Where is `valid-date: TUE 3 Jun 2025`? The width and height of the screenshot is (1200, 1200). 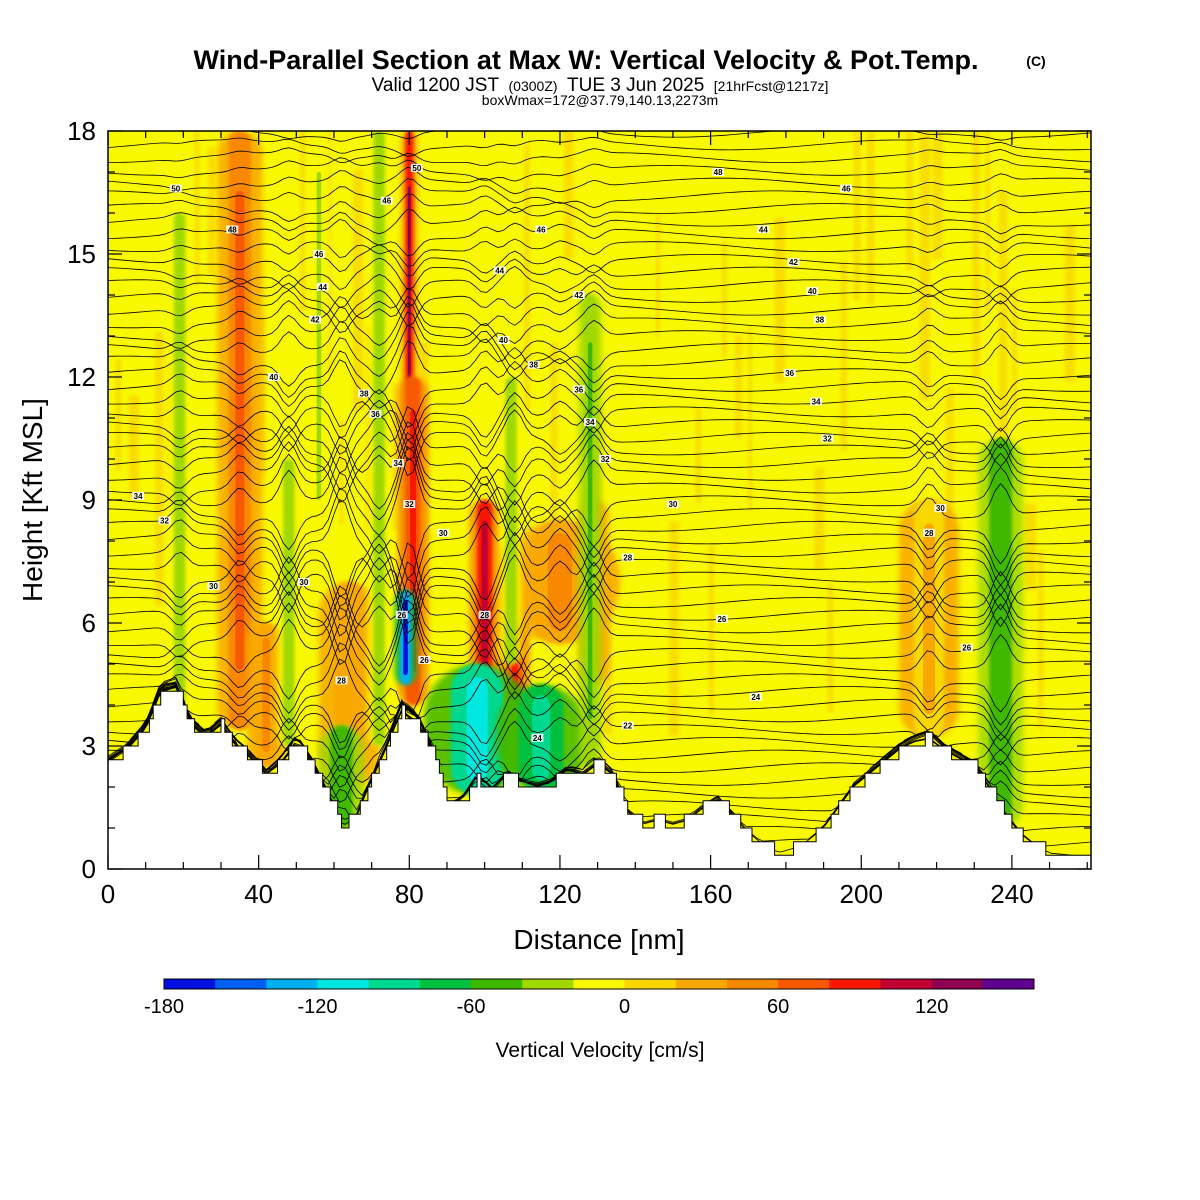
valid-date: TUE 3 Jun 2025 is located at coordinates (635, 85).